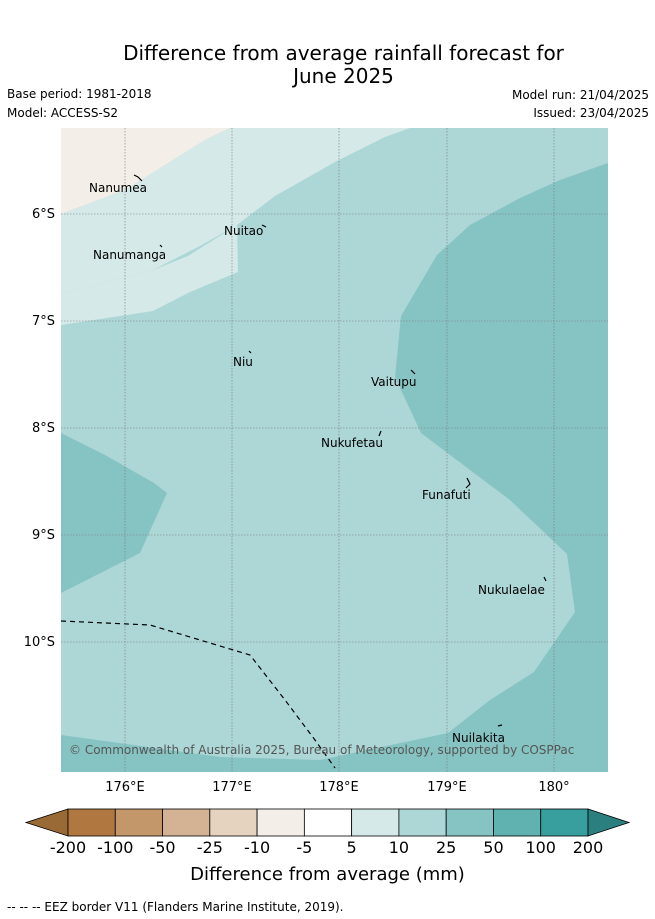  I want to click on colorbar, so click(327, 822).